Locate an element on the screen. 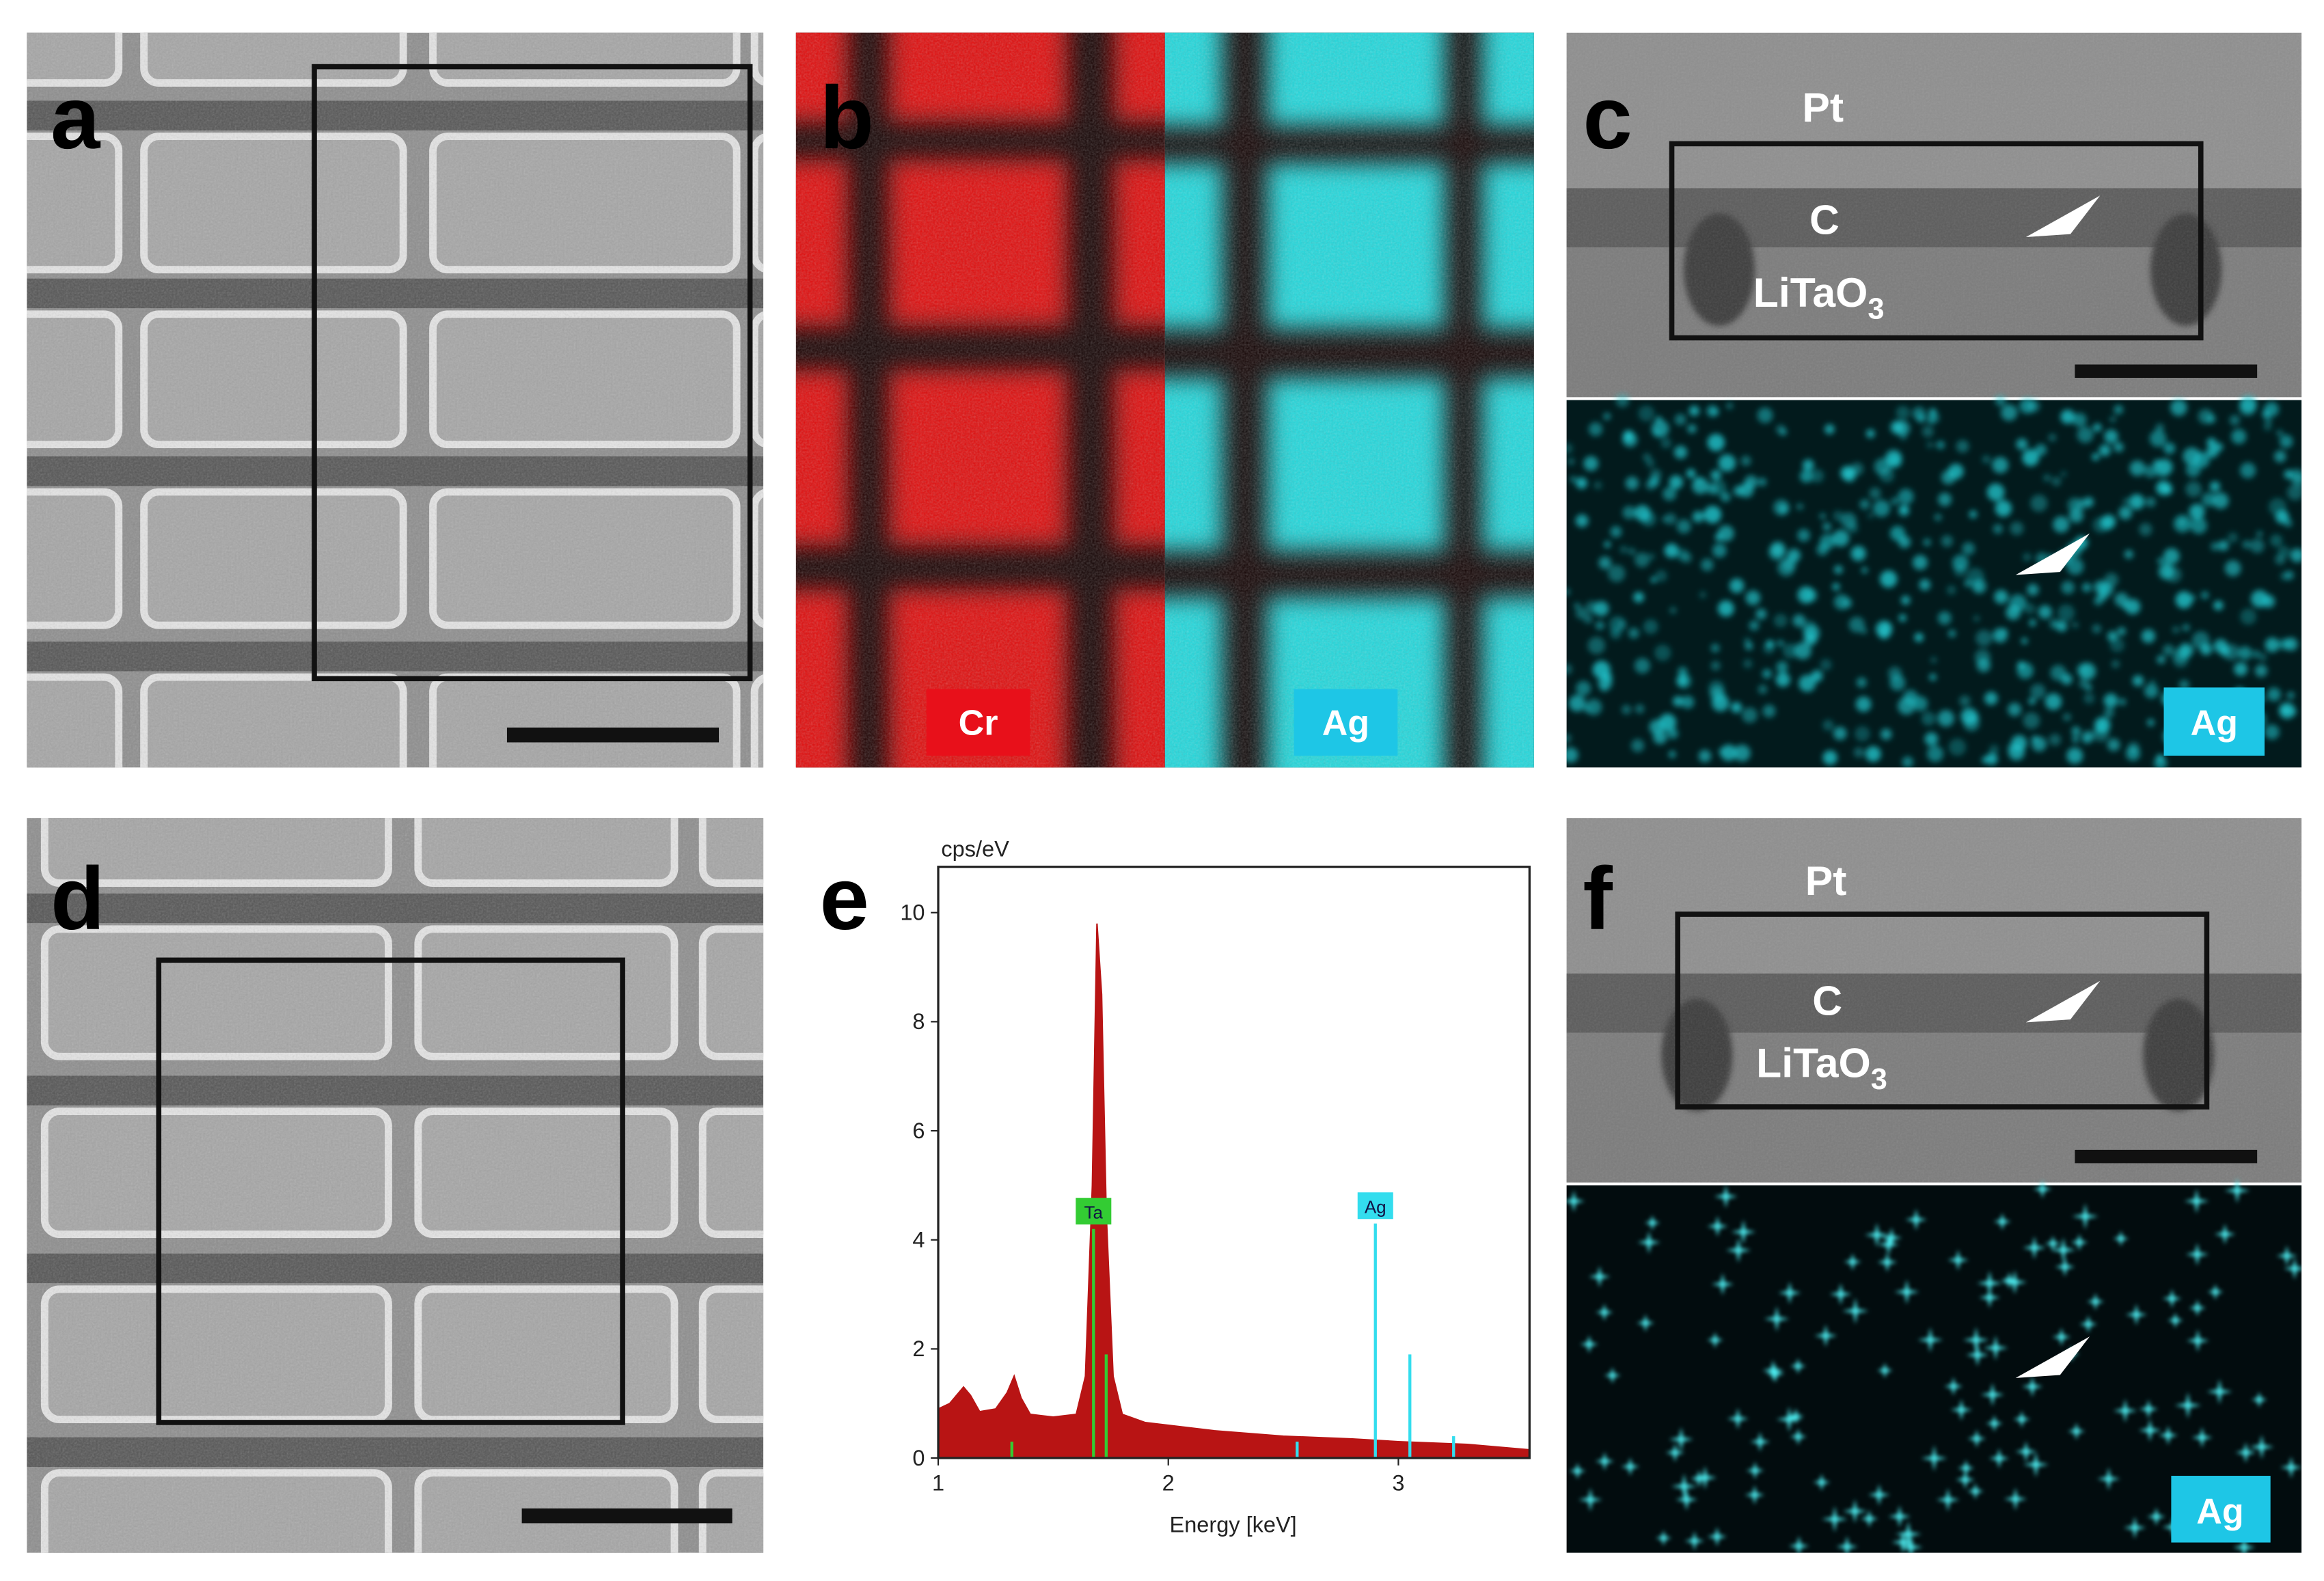 The image size is (2324, 1581). layer-label-sub: 3 is located at coordinates (1876, 308).